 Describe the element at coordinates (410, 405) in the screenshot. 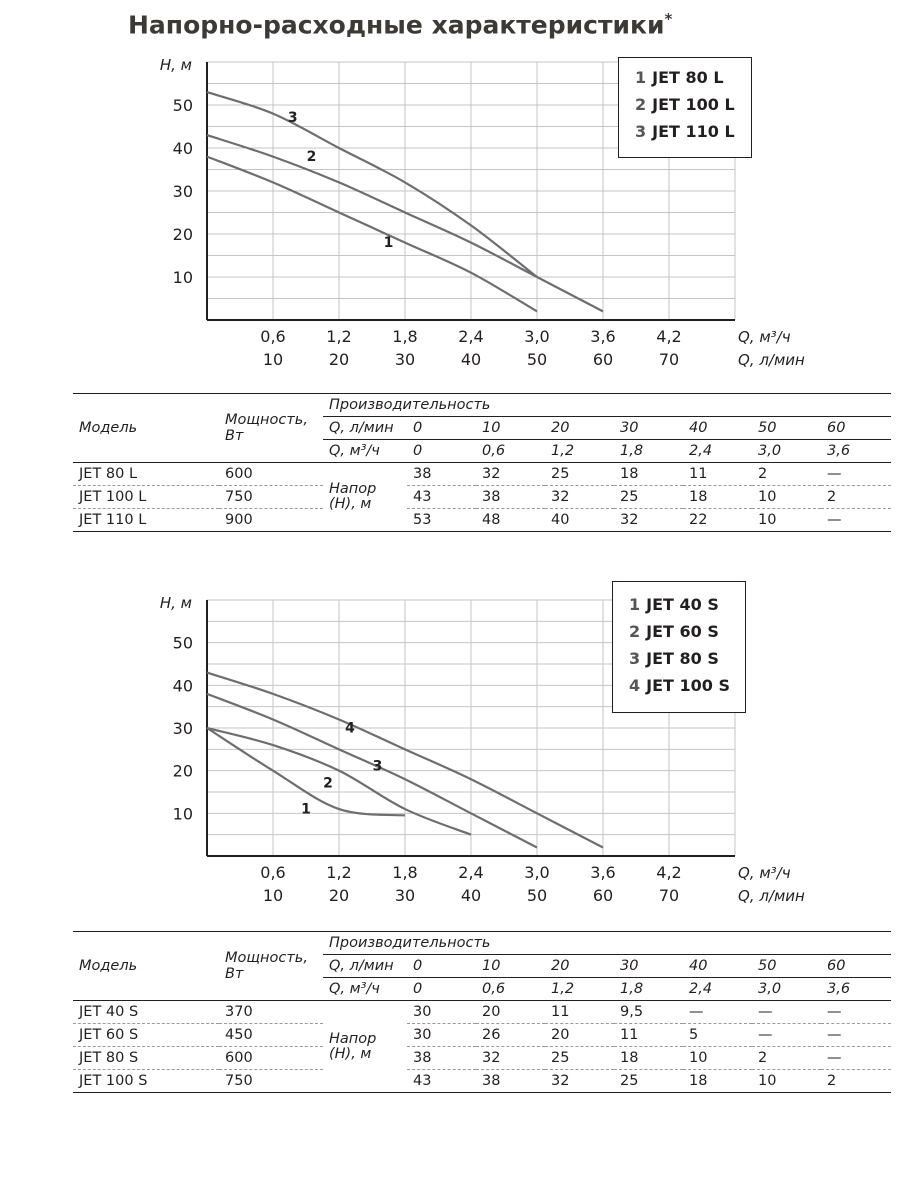

I see `performance-header: Производительность` at that location.